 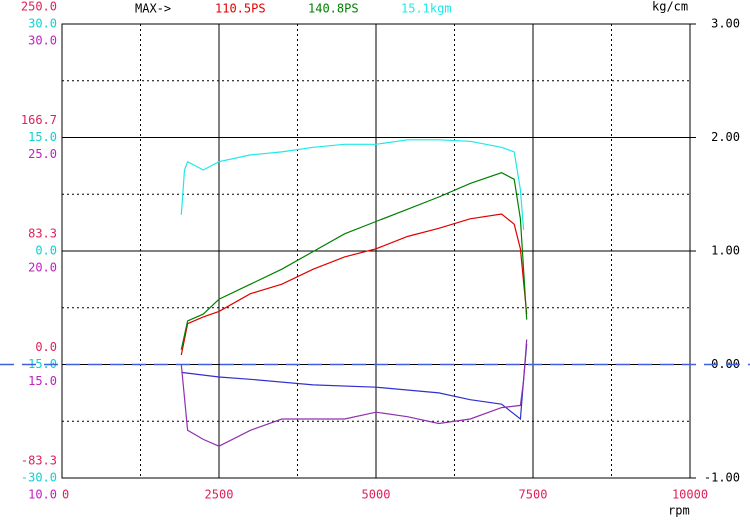 I want to click on x-unit: rpm, so click(x=679, y=511).